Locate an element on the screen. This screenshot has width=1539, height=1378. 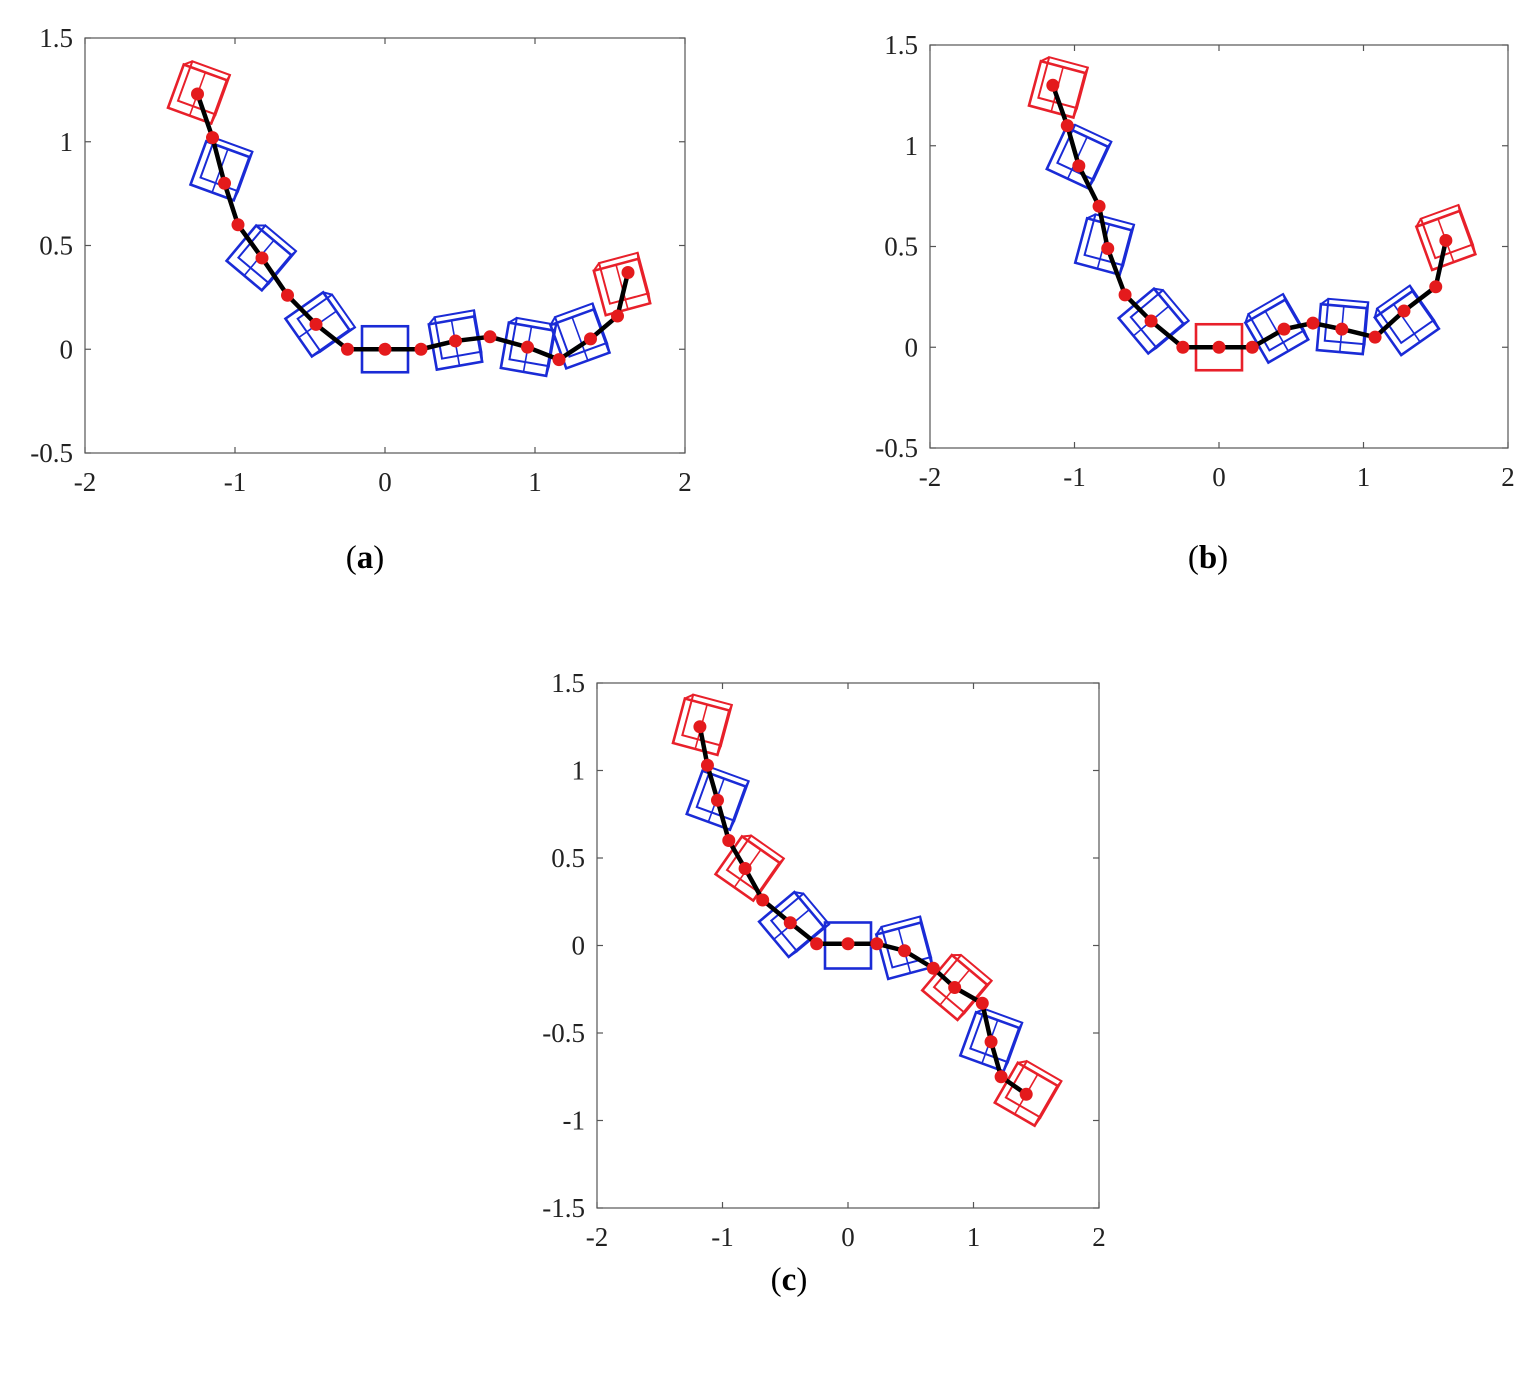
module-outline is located at coordinates (1342, 329).